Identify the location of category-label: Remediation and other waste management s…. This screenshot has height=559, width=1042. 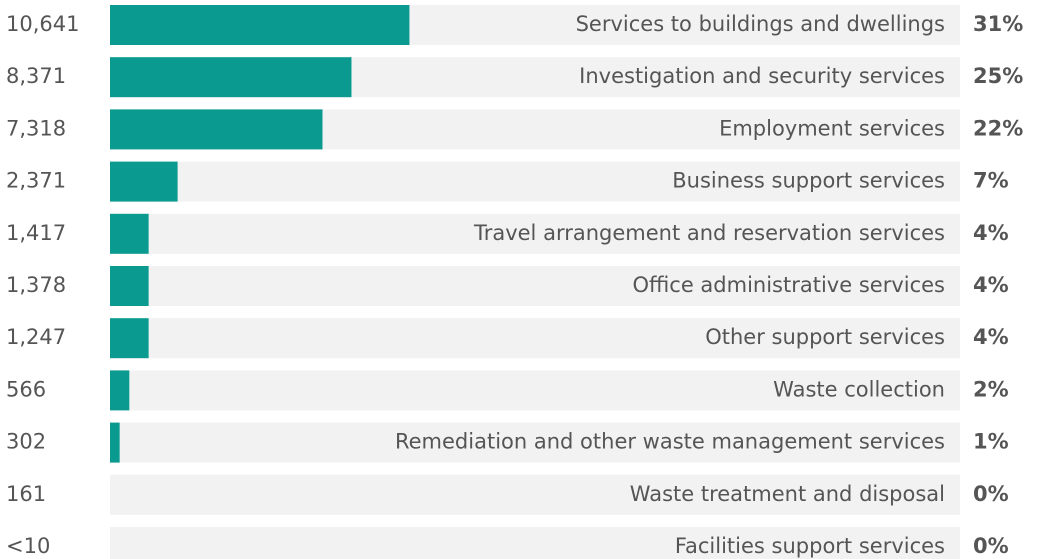
(670, 442).